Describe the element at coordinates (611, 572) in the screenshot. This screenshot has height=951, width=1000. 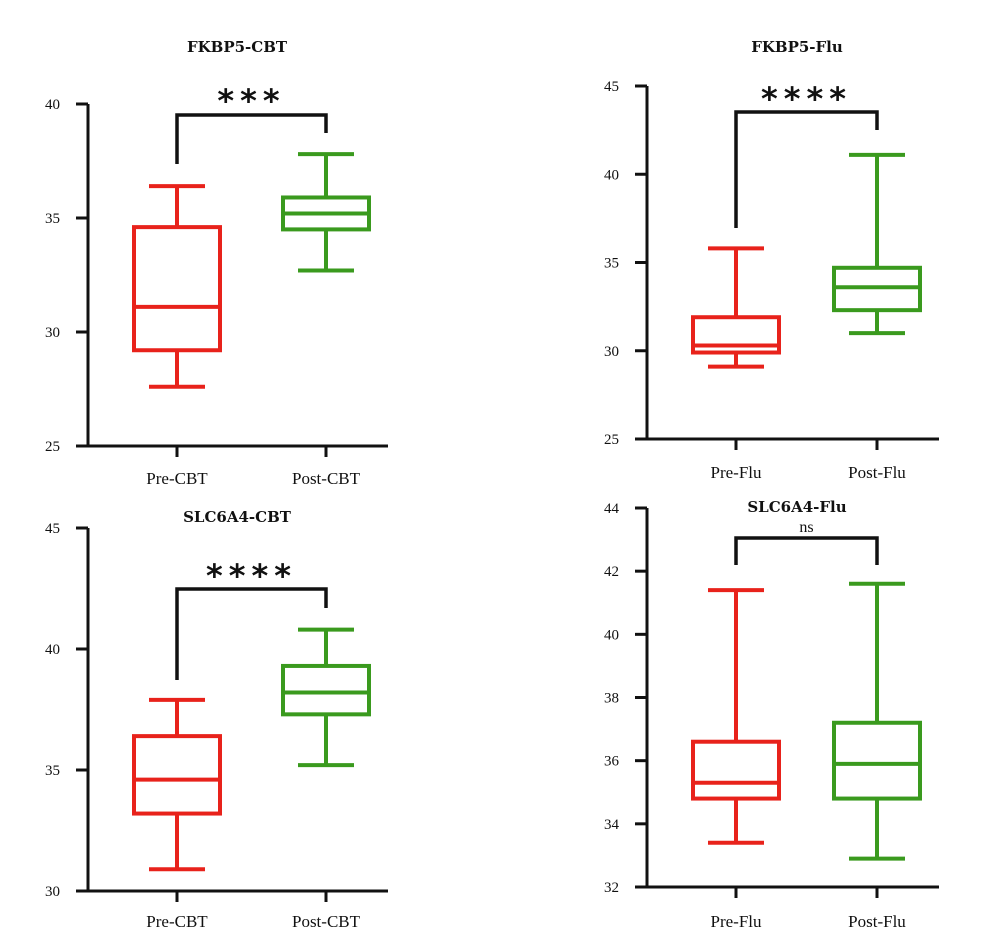
I see `y-tick-label: 42` at that location.